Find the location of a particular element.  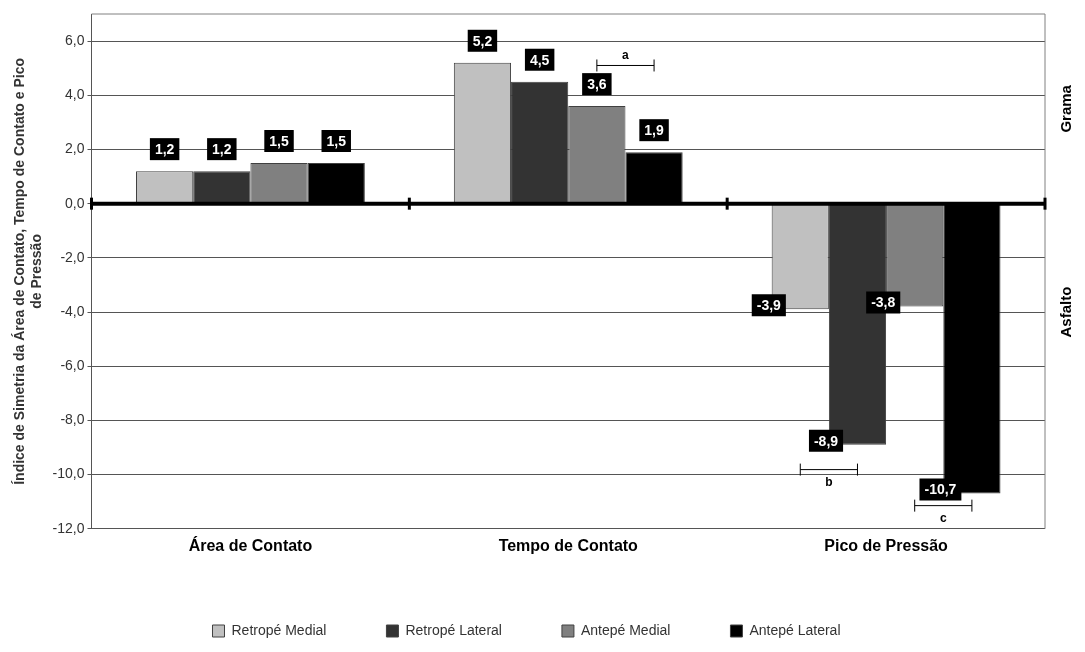

y-tick-label: -6,0 is located at coordinates (72, 365).